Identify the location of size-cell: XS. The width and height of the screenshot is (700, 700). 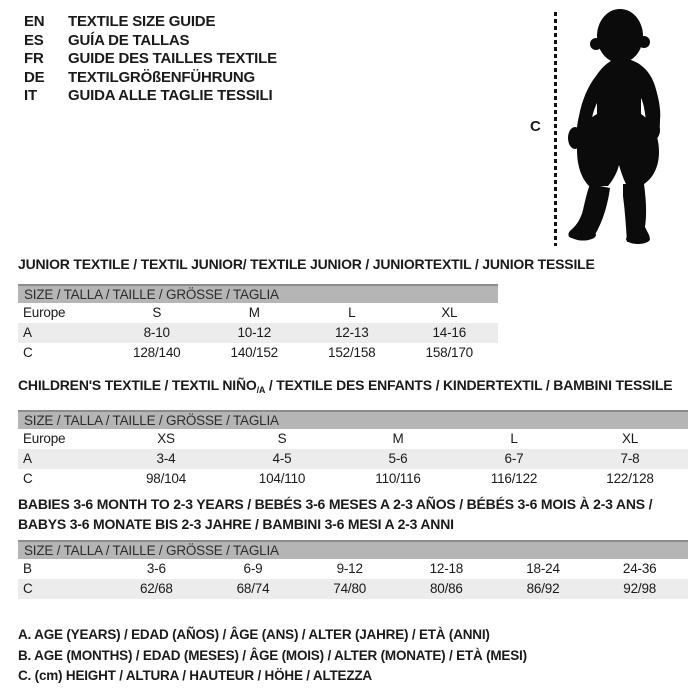
(166, 438).